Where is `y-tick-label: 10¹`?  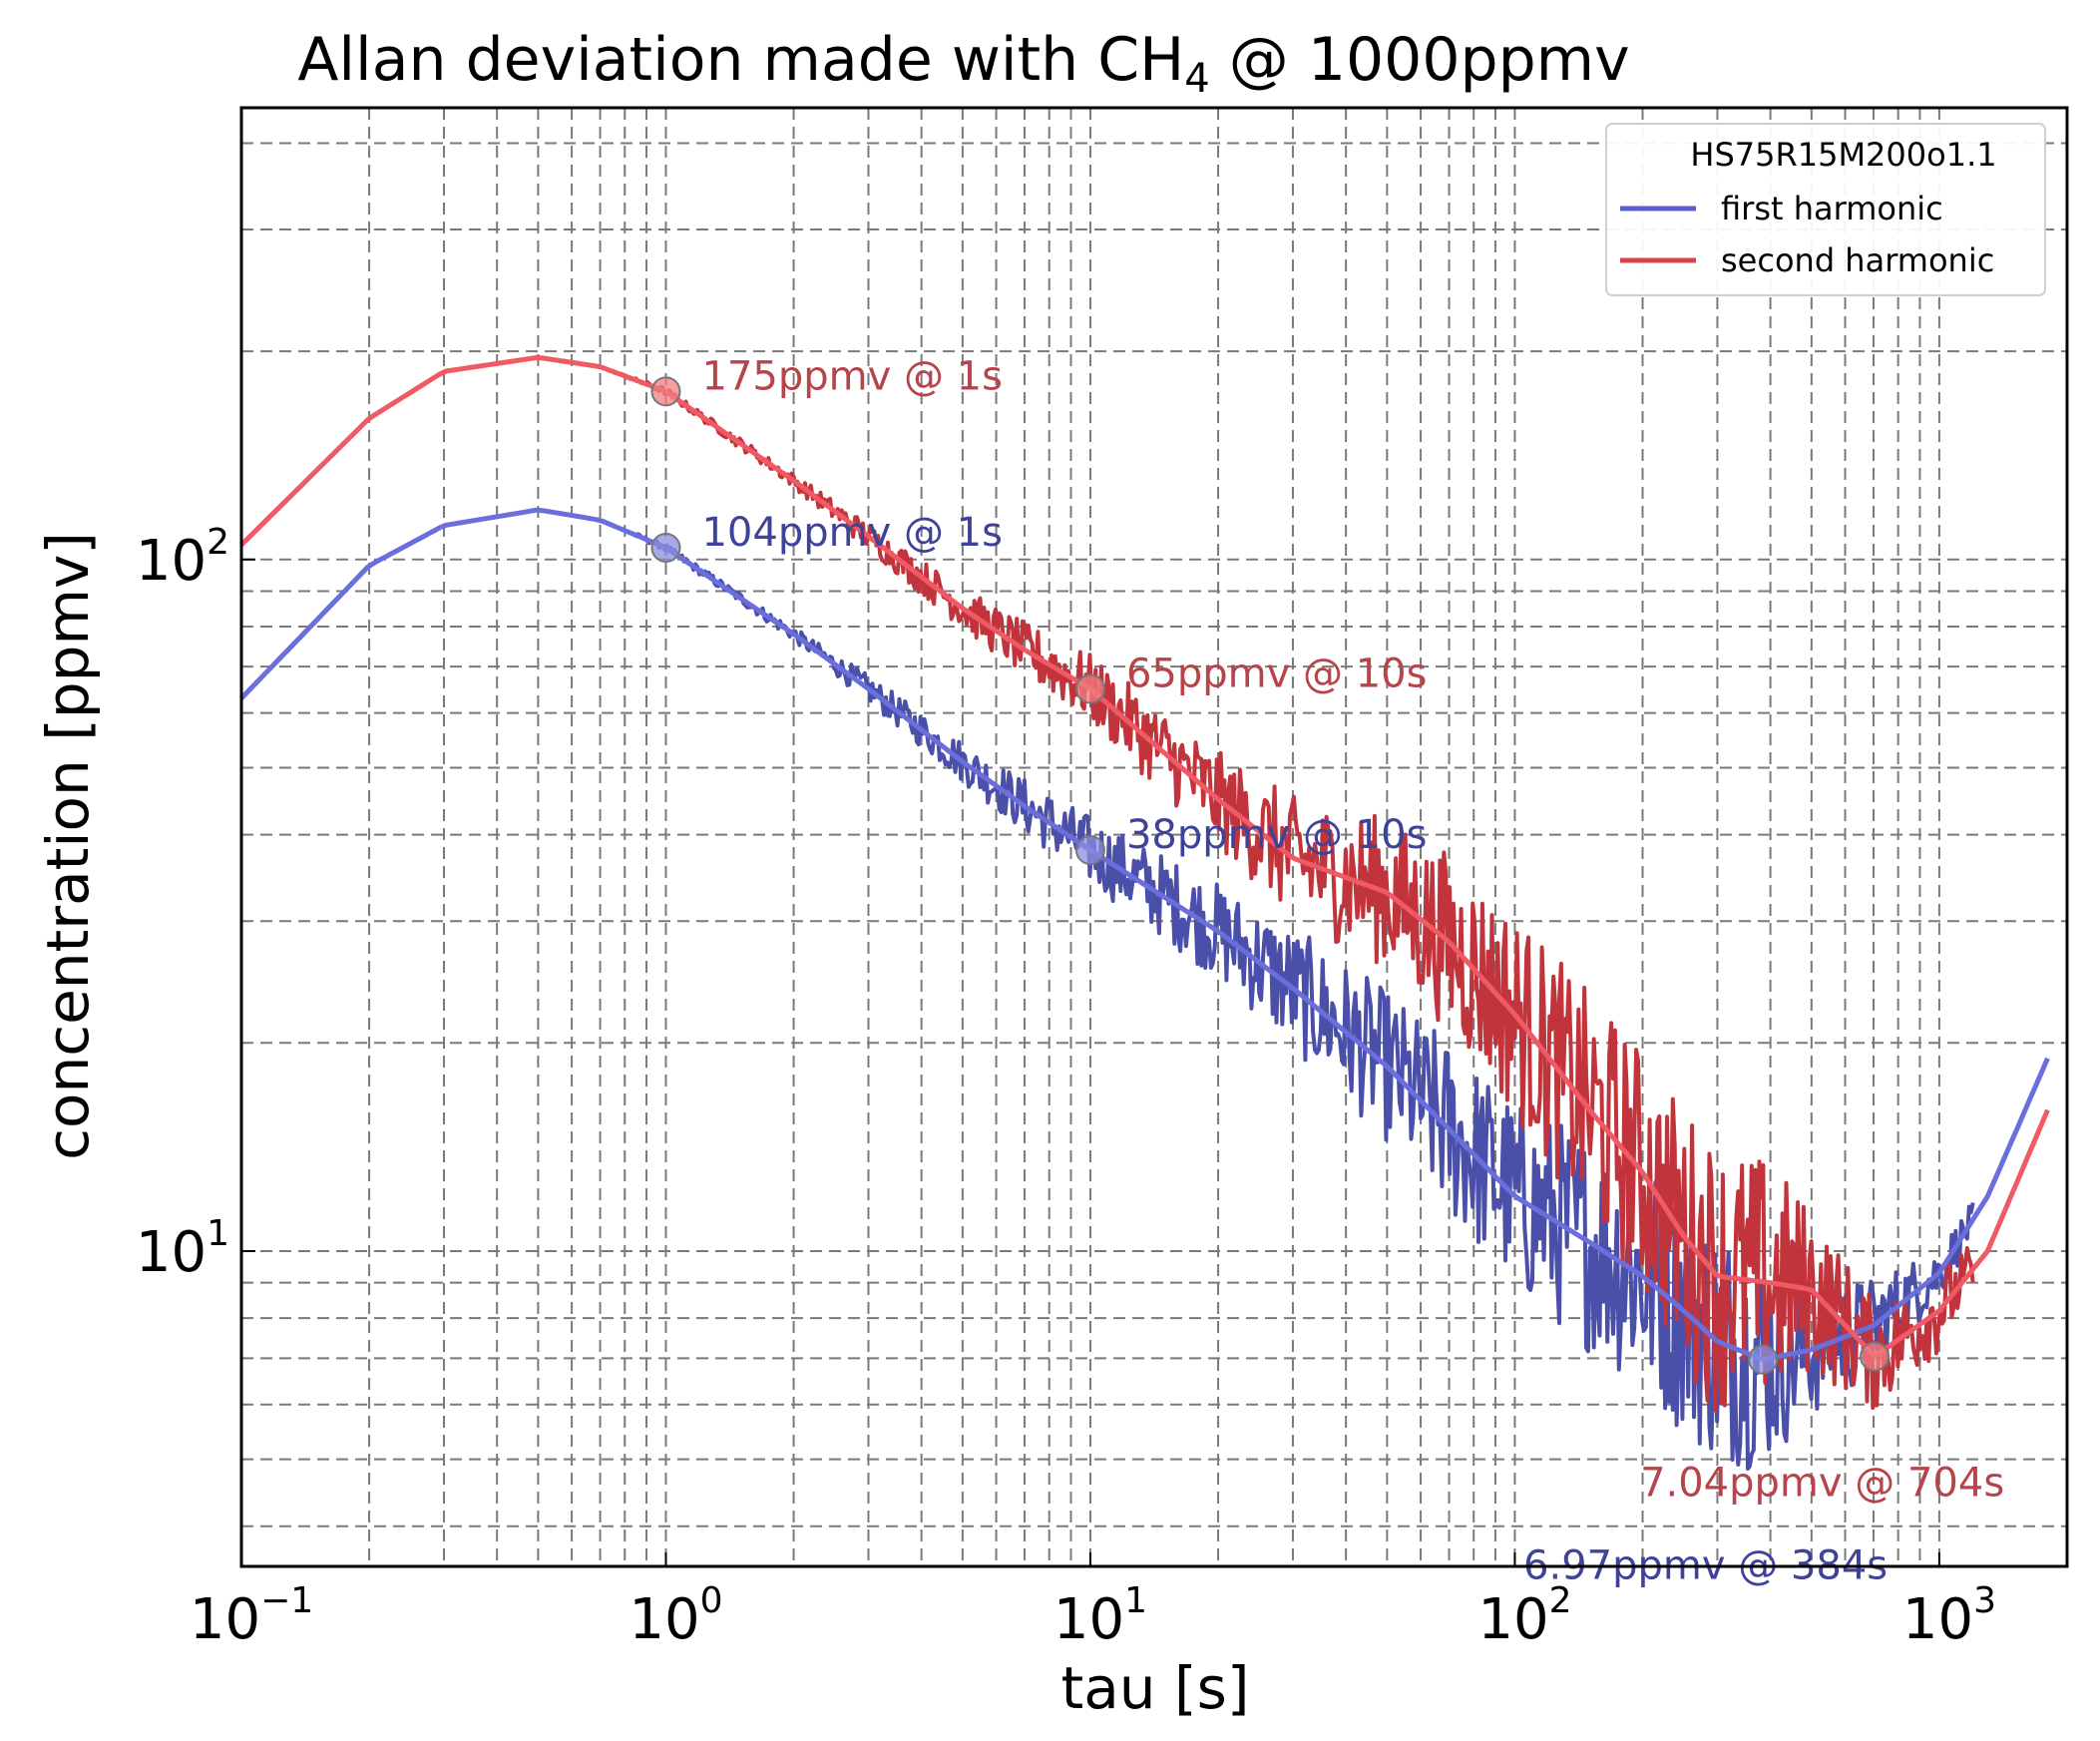 y-tick-label: 10¹ is located at coordinates (182, 1249).